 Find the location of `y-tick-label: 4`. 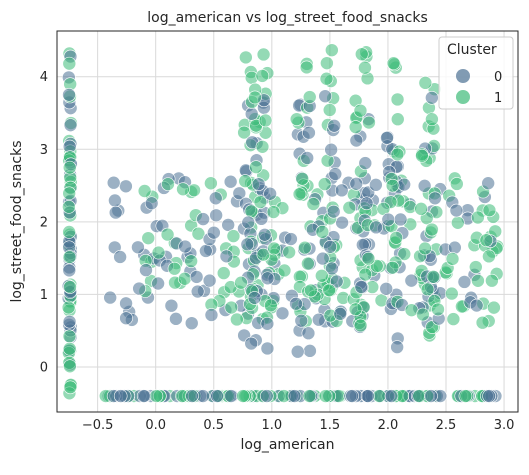

y-tick-label: 4 is located at coordinates (44, 77).